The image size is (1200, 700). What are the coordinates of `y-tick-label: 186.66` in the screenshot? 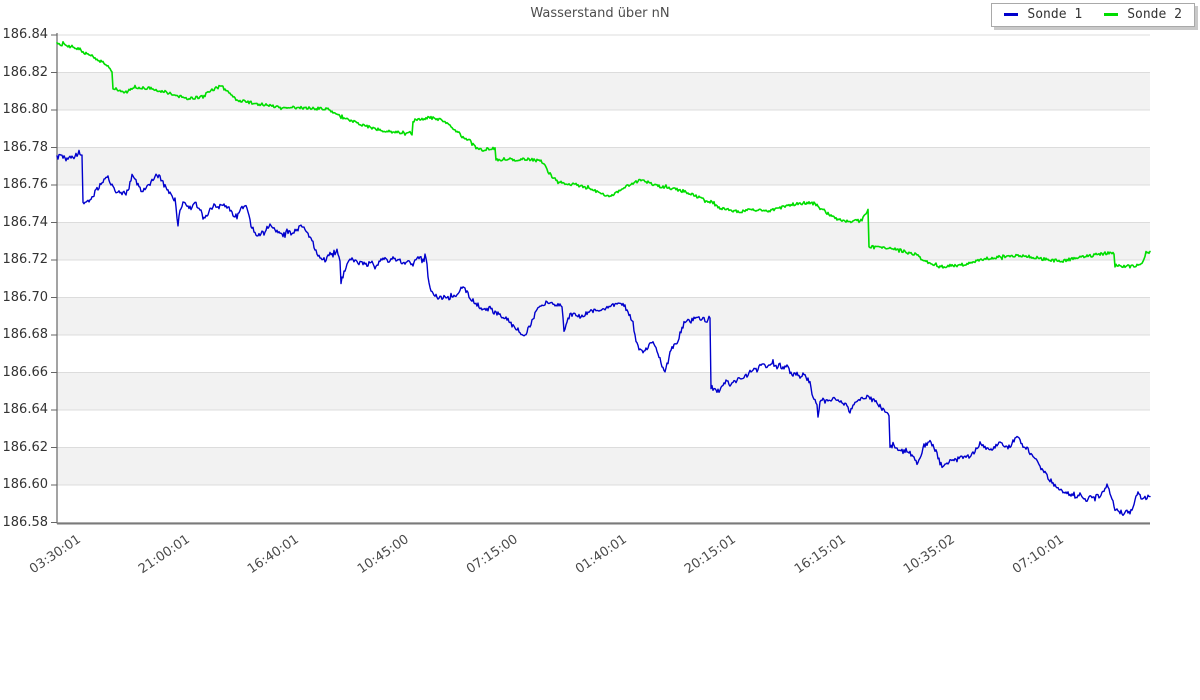 It's located at (25, 372).